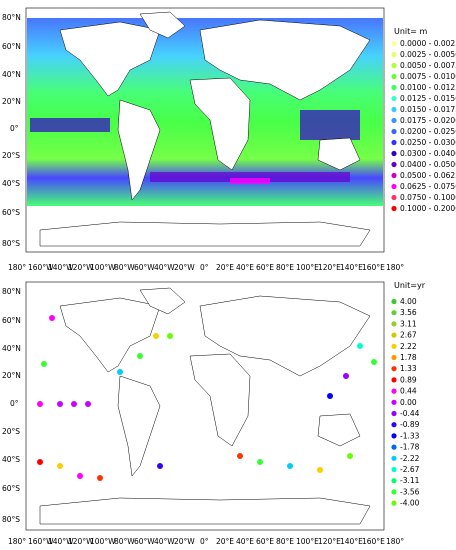 The width and height of the screenshot is (456, 550). I want to click on bottom-lon-label: 100°W, so click(103, 541).